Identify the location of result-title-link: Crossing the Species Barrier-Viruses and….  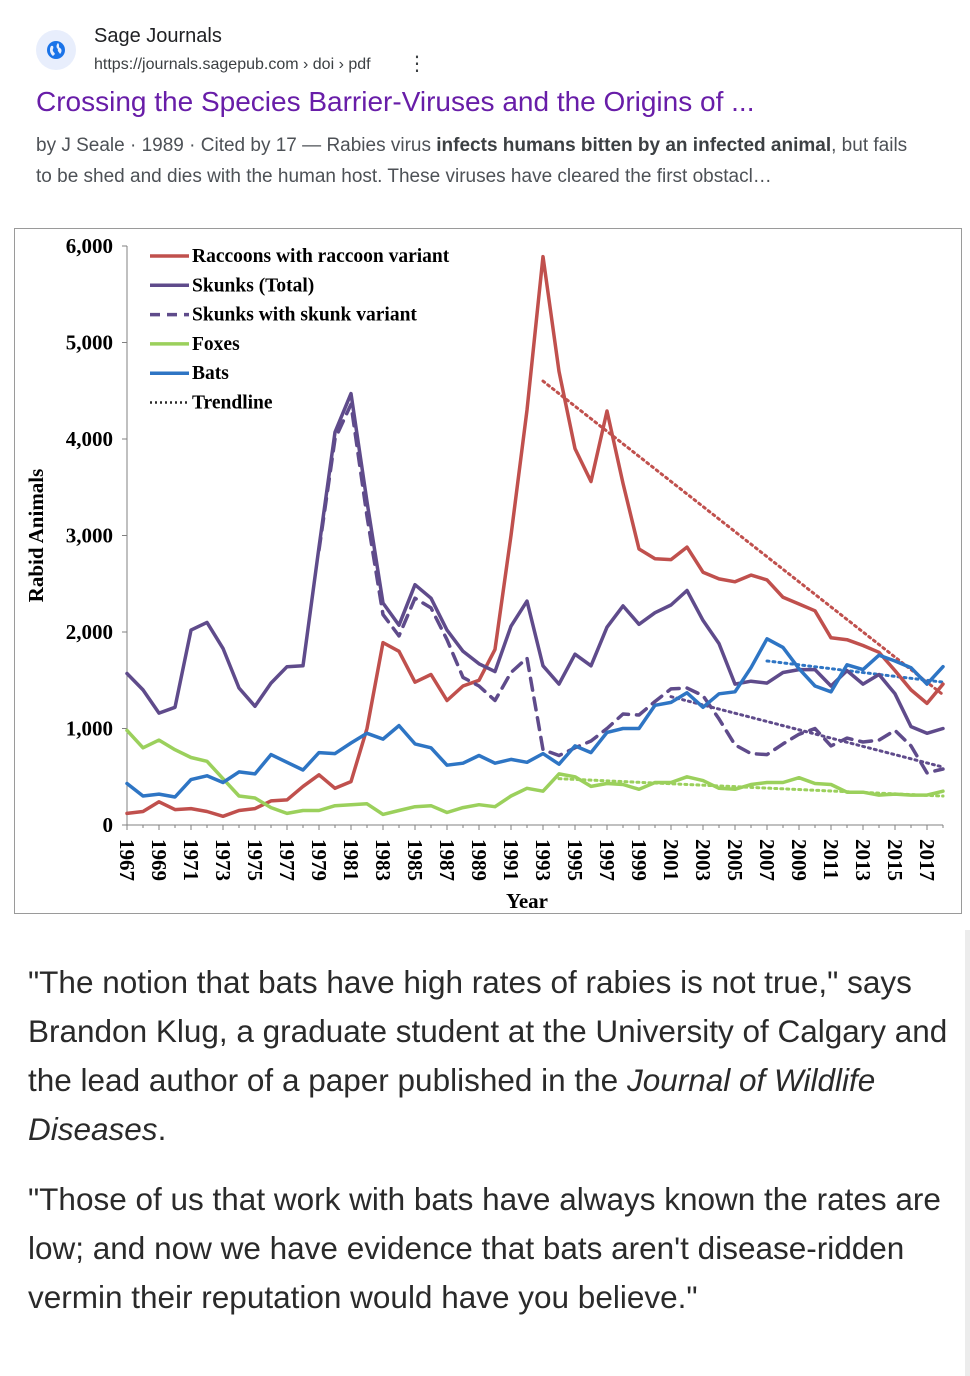
(395, 101).